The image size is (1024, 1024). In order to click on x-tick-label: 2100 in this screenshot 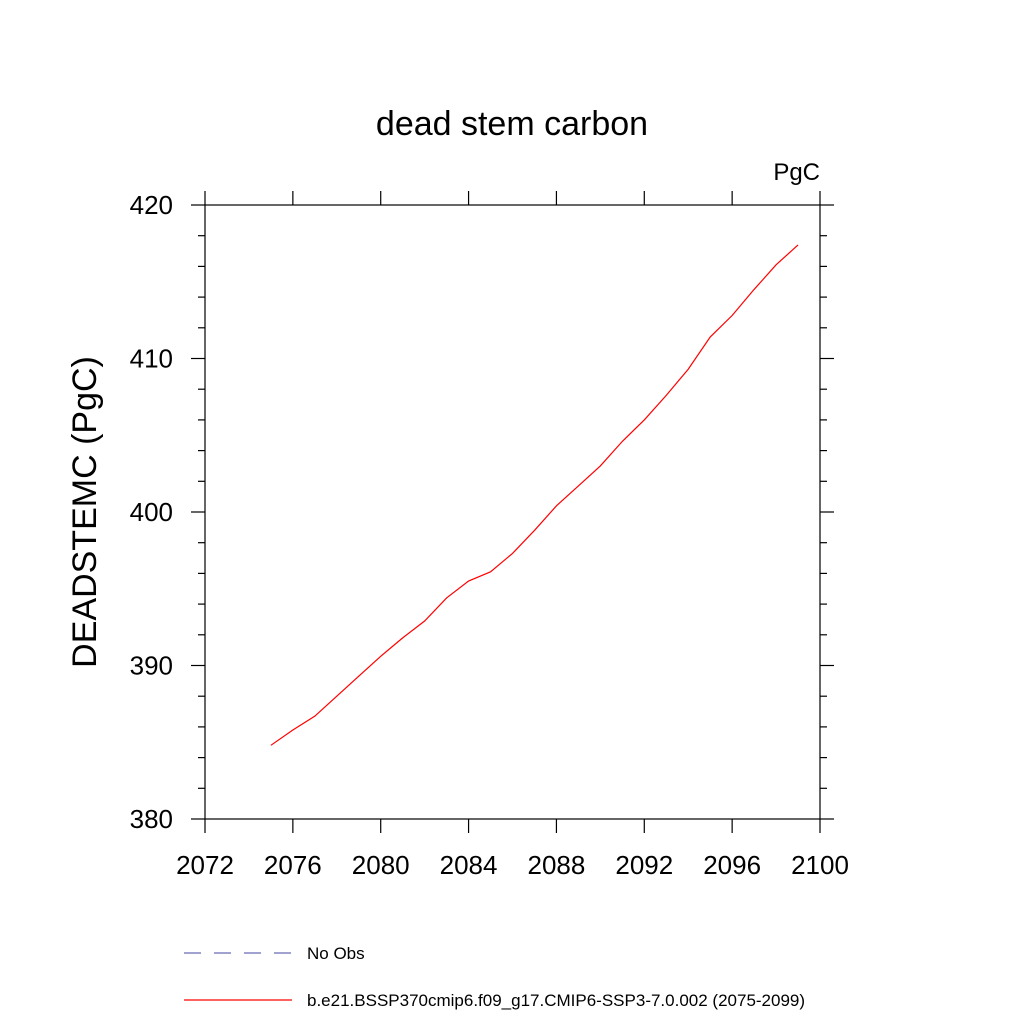, I will do `click(820, 865)`.